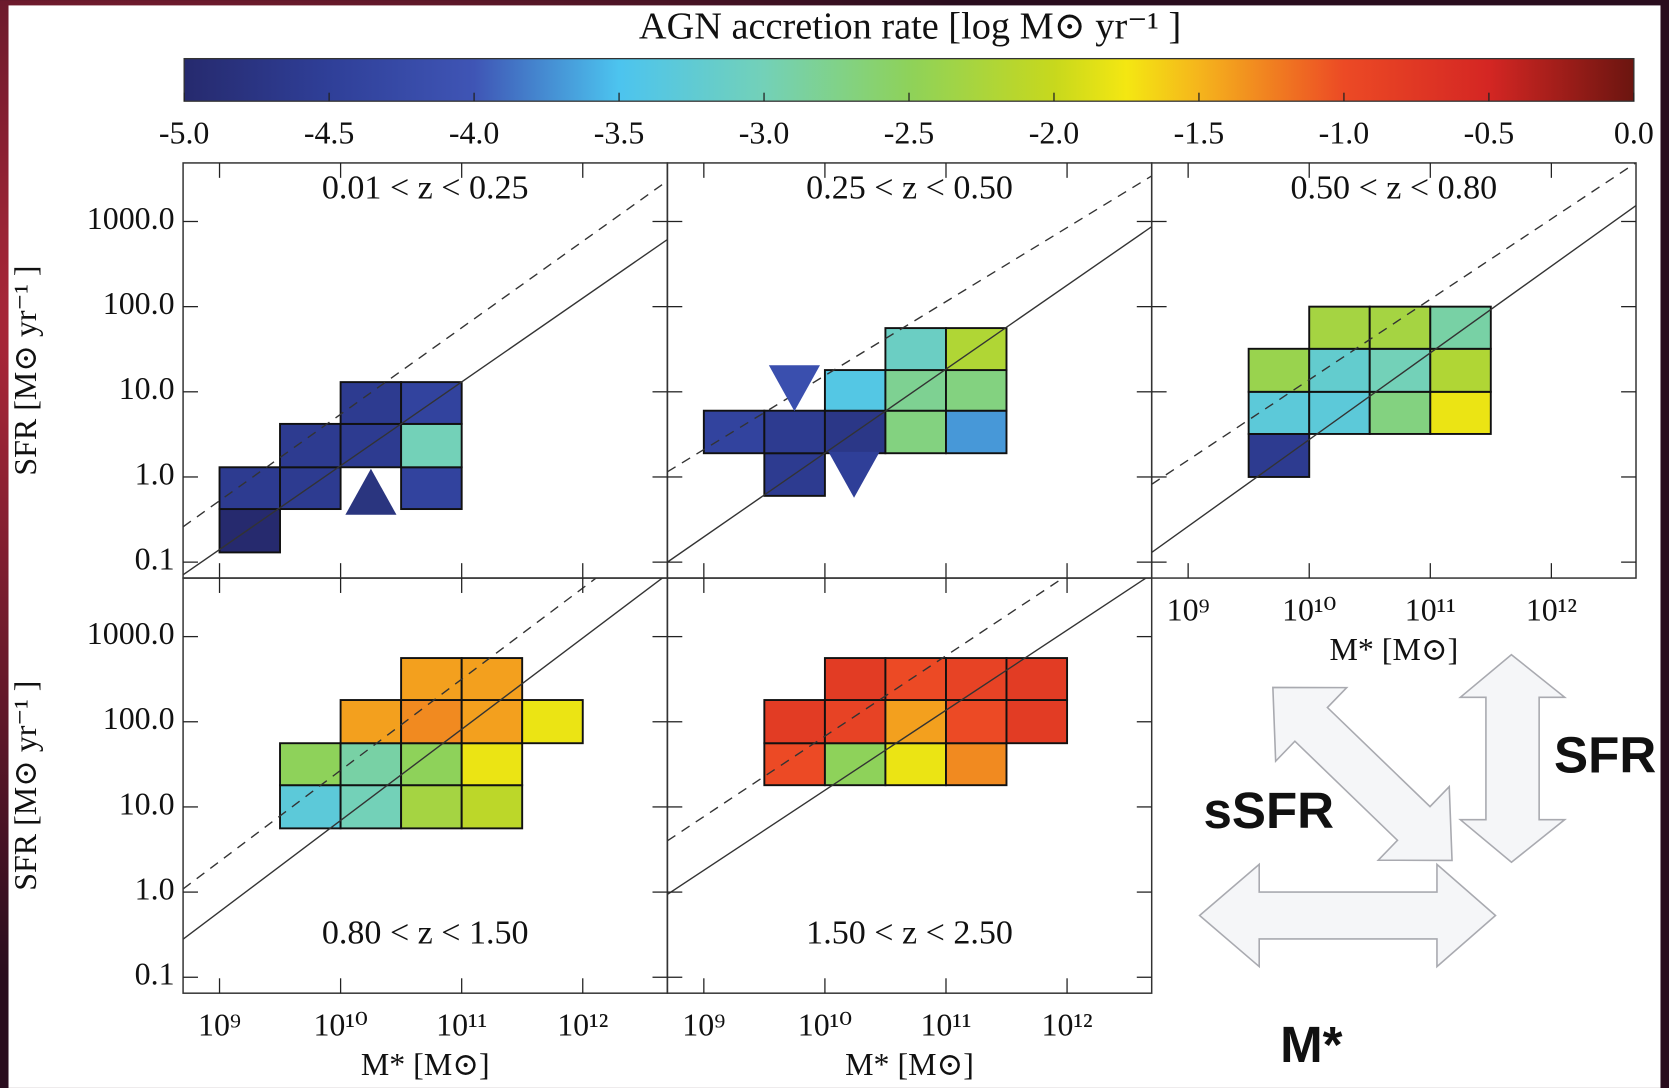 Image resolution: width=1669 pixels, height=1088 pixels. What do you see at coordinates (25, 786) in the screenshot?
I see `y-axis-label: SFR [M⊙ yr⁻¹ ]` at bounding box center [25, 786].